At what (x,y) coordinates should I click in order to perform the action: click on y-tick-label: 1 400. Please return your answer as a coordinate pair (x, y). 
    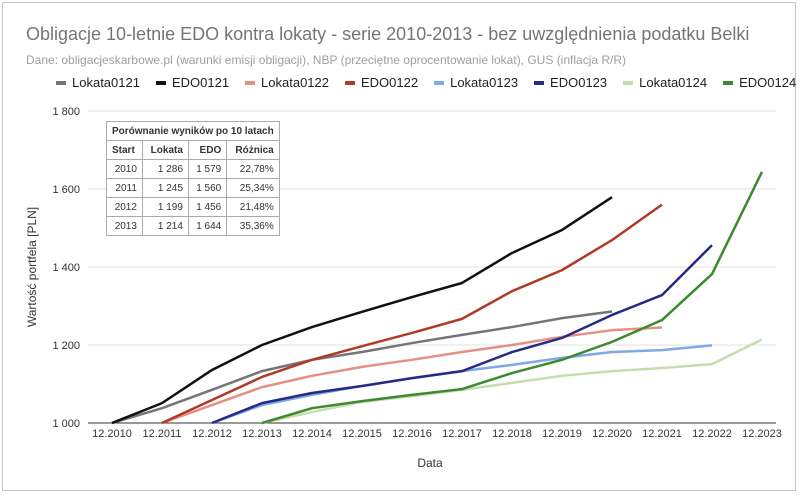
    Looking at the image, I should click on (66, 268).